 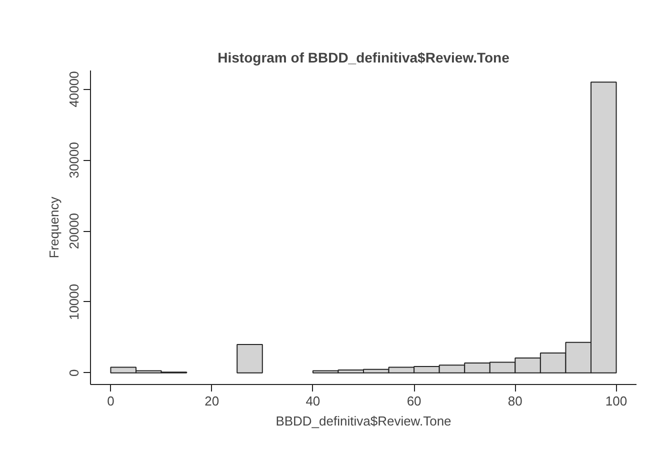 What do you see at coordinates (313, 401) in the screenshot?
I see `x-tick-label: 40` at bounding box center [313, 401].